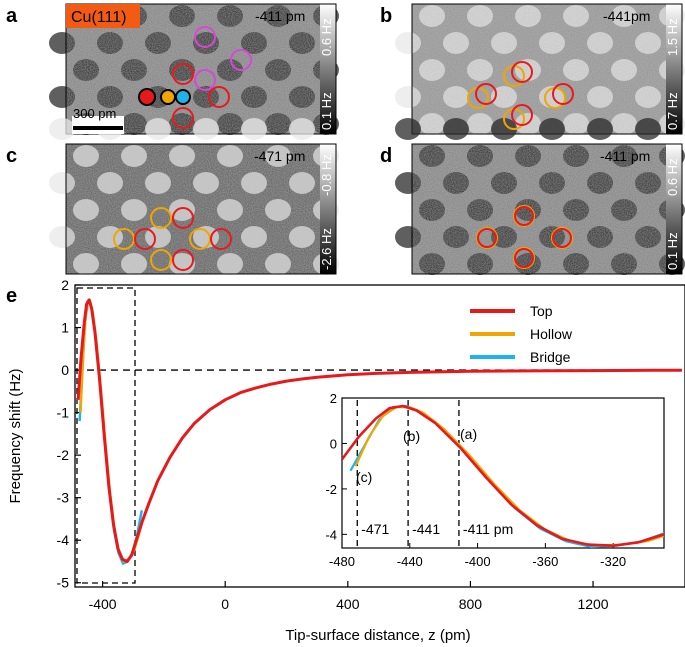  I want to click on afm-image-c, so click(194, 196).